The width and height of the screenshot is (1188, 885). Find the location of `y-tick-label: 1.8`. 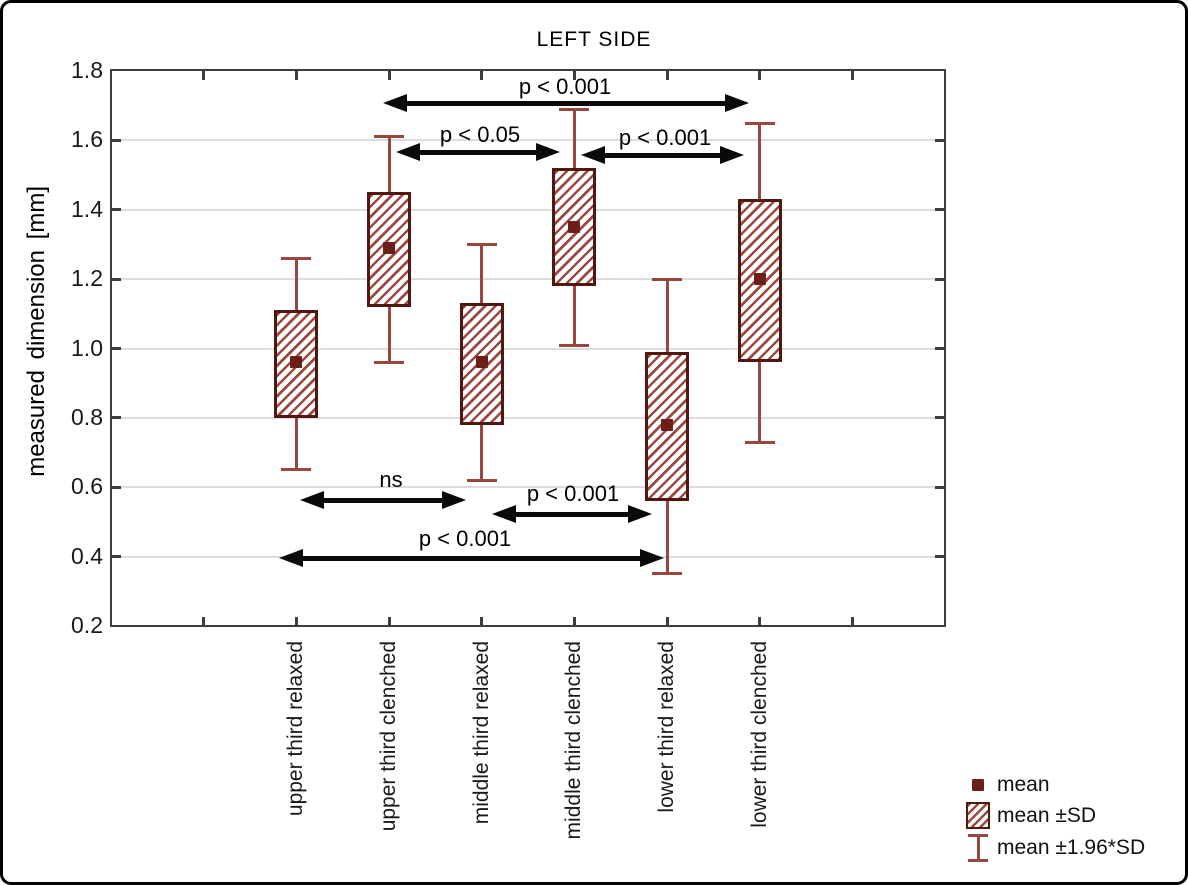

y-tick-label: 1.8 is located at coordinates (87, 70).